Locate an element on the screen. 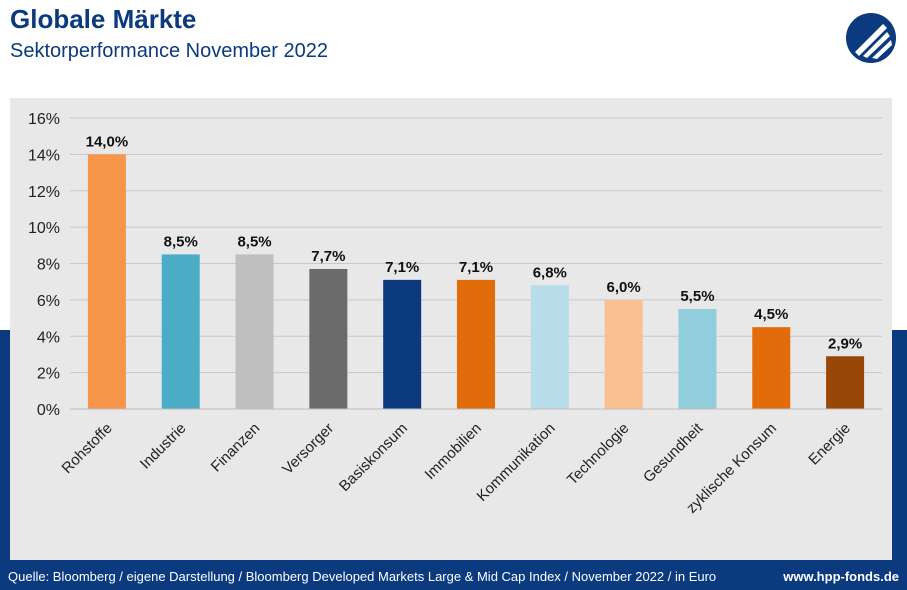 The width and height of the screenshot is (907, 590). x-tick-label: Finanzen is located at coordinates (236, 448).